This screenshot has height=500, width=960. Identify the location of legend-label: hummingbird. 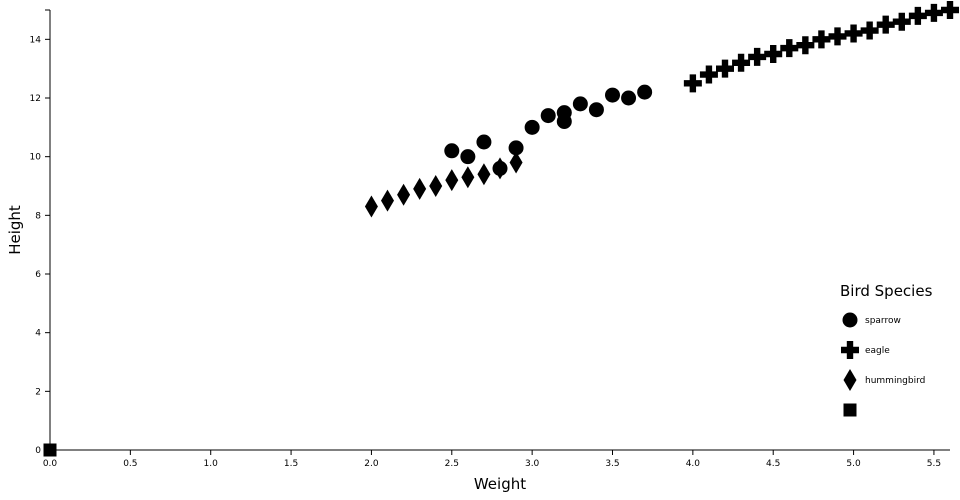
(895, 381).